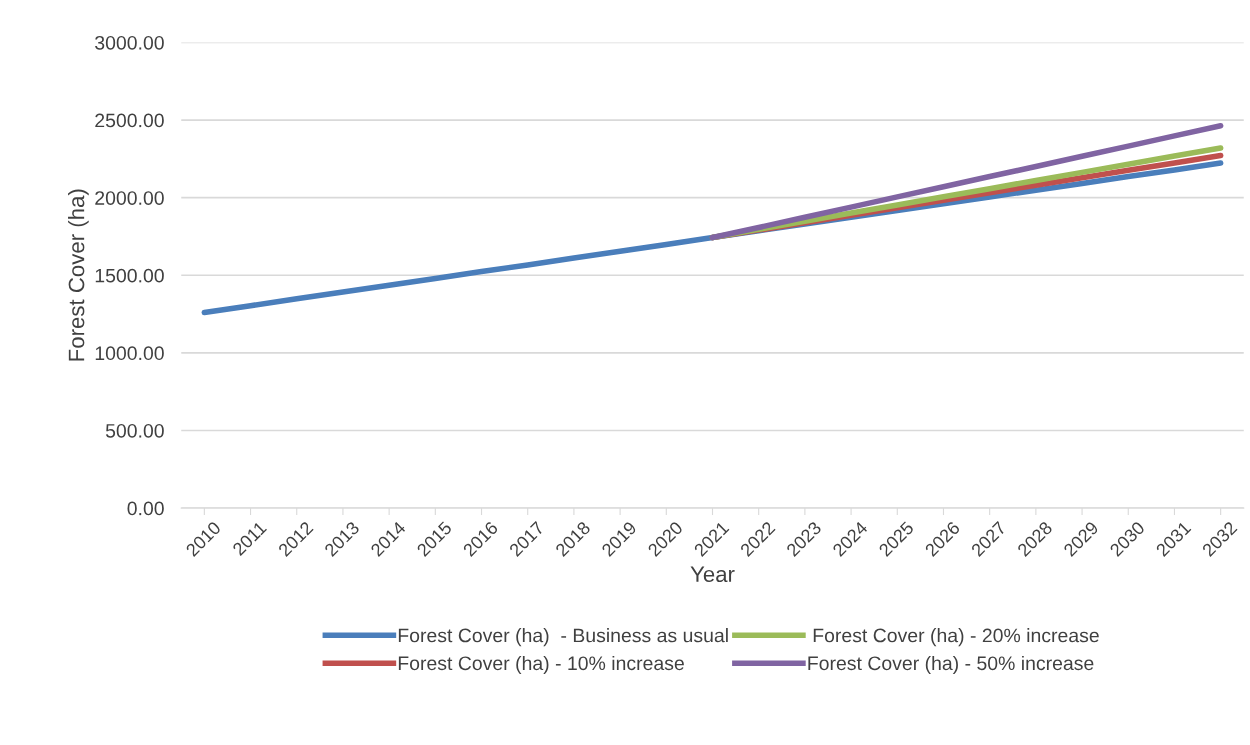 The width and height of the screenshot is (1250, 745). Describe the element at coordinates (78, 275) in the screenshot. I see `y-axis-title: Forest Cover (ha)` at that location.